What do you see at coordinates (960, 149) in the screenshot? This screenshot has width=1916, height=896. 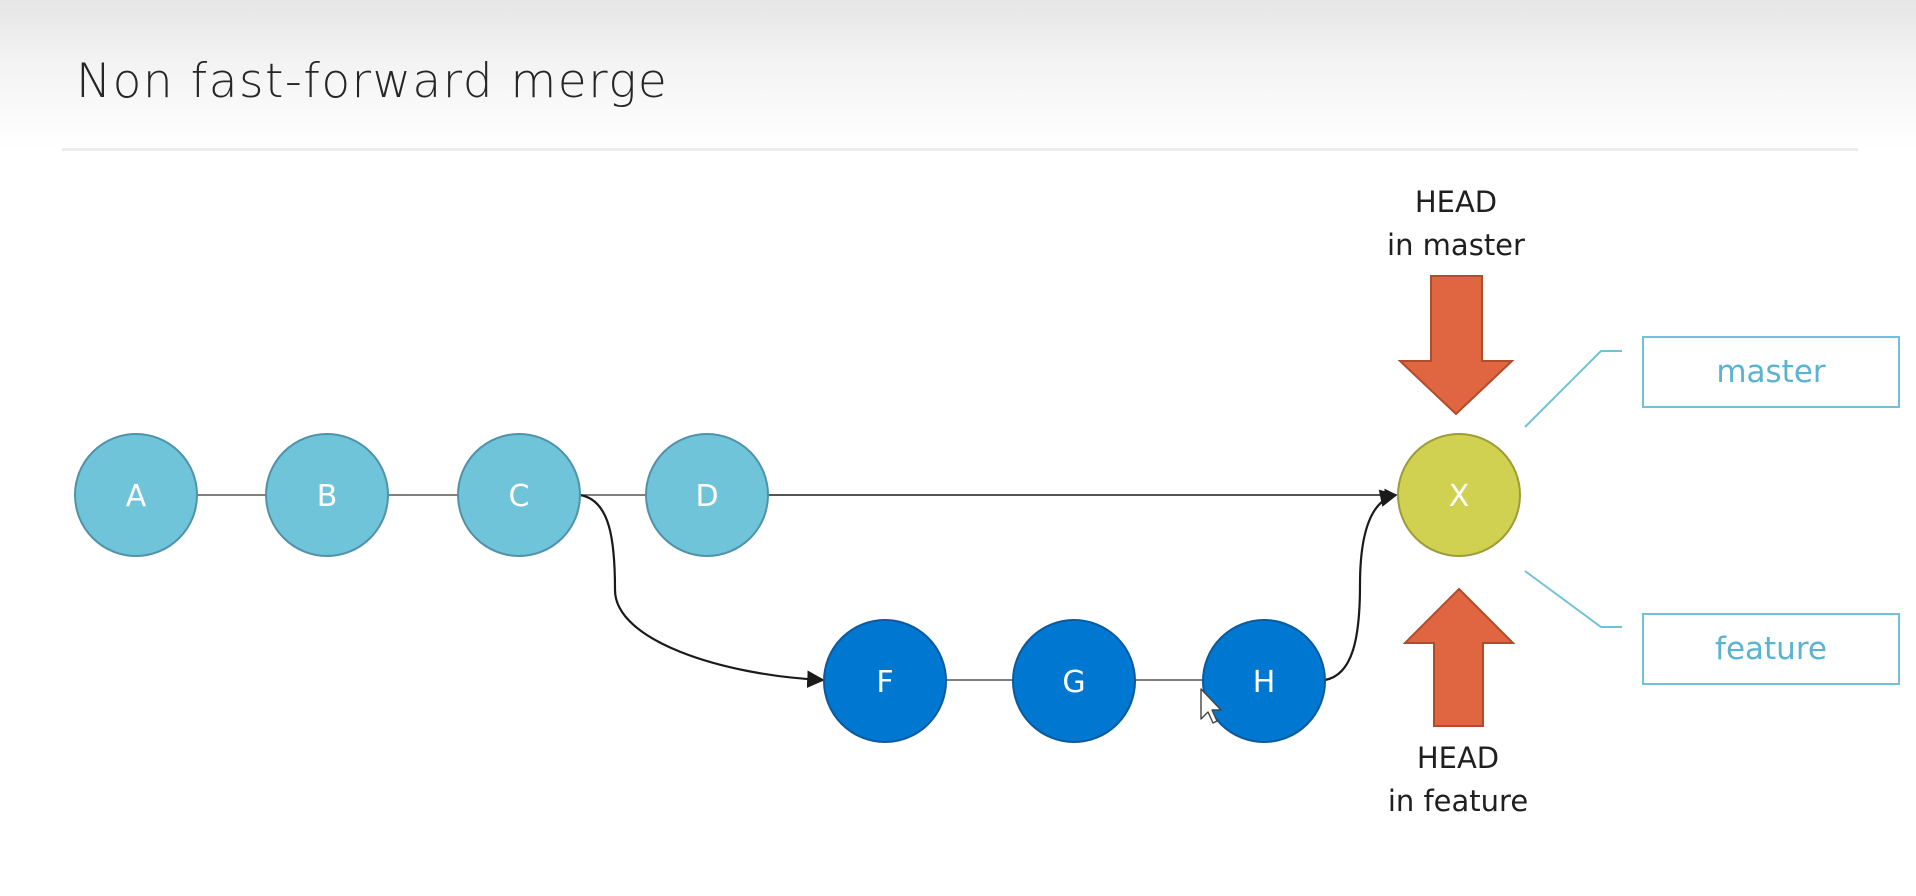 I see `title-divider` at bounding box center [960, 149].